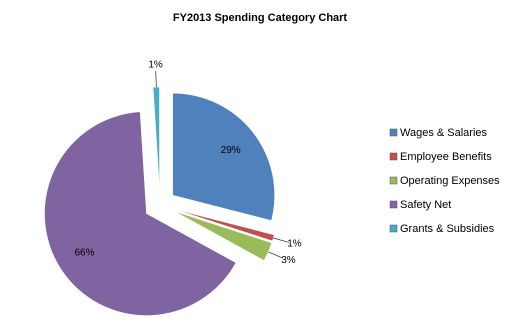 The height and width of the screenshot is (333, 520). What do you see at coordinates (231, 150) in the screenshot?
I see `data-label: 29%` at bounding box center [231, 150].